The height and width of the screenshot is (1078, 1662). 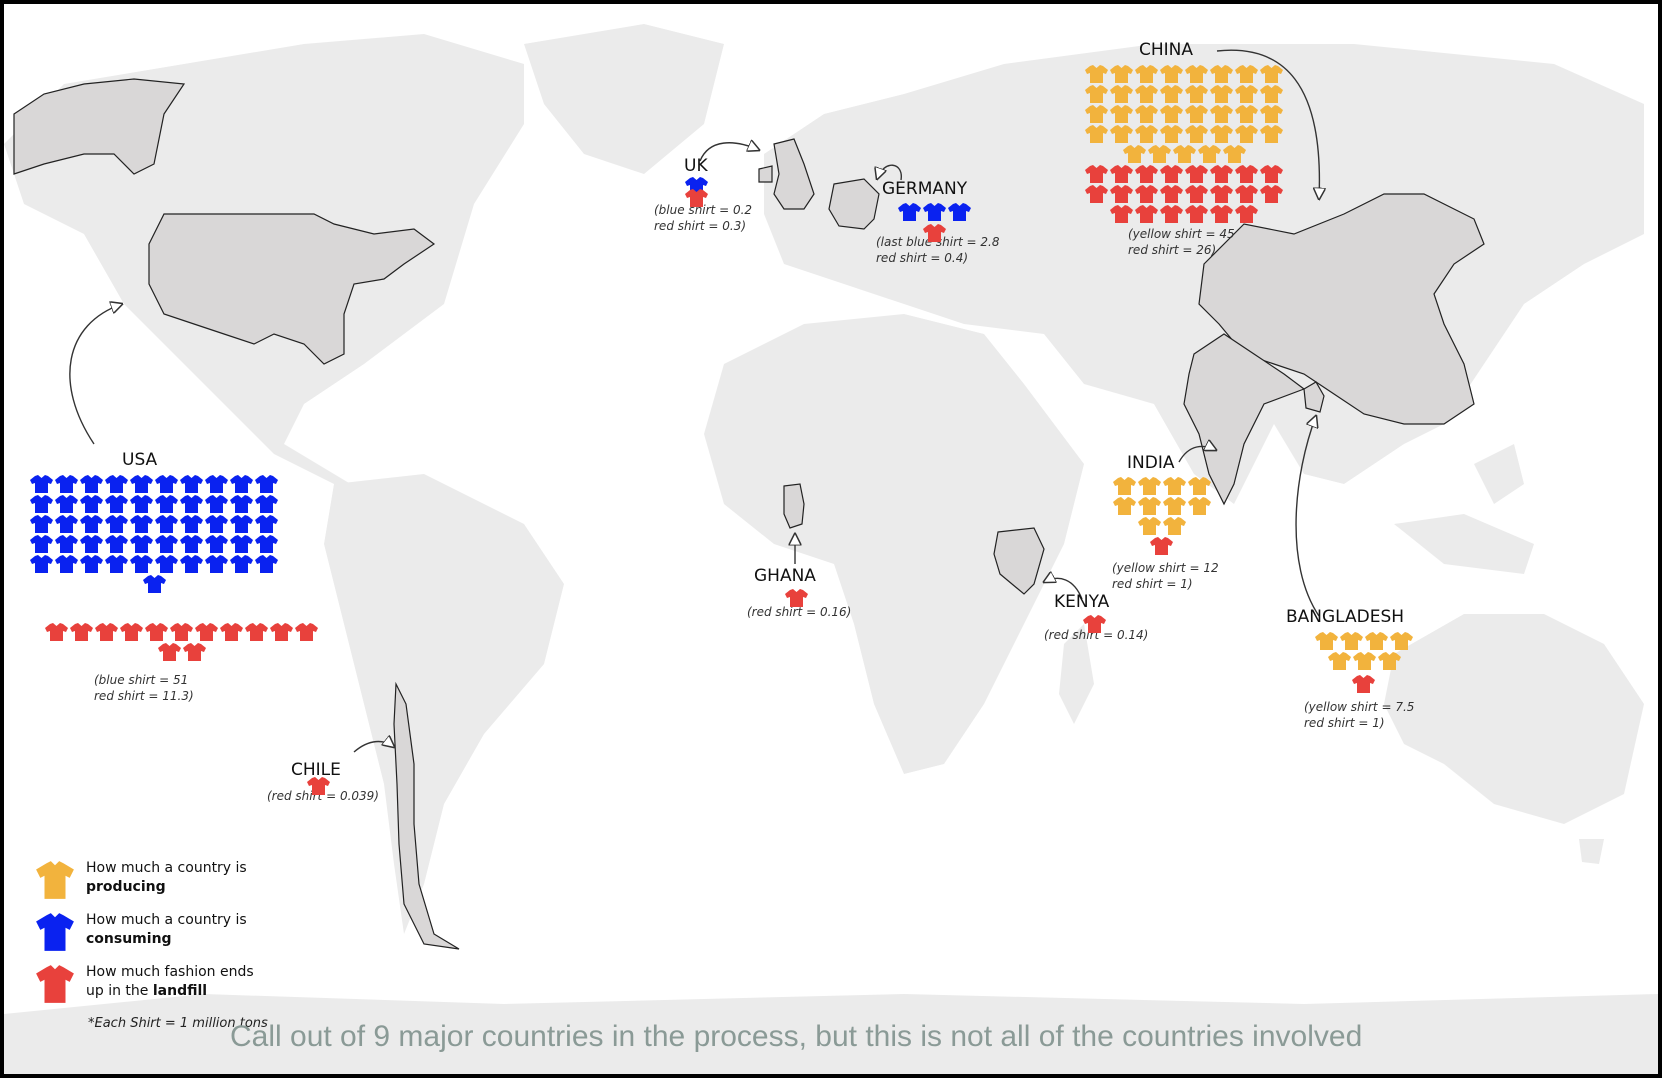 What do you see at coordinates (696, 166) in the screenshot?
I see `country-label-uk: UK` at bounding box center [696, 166].